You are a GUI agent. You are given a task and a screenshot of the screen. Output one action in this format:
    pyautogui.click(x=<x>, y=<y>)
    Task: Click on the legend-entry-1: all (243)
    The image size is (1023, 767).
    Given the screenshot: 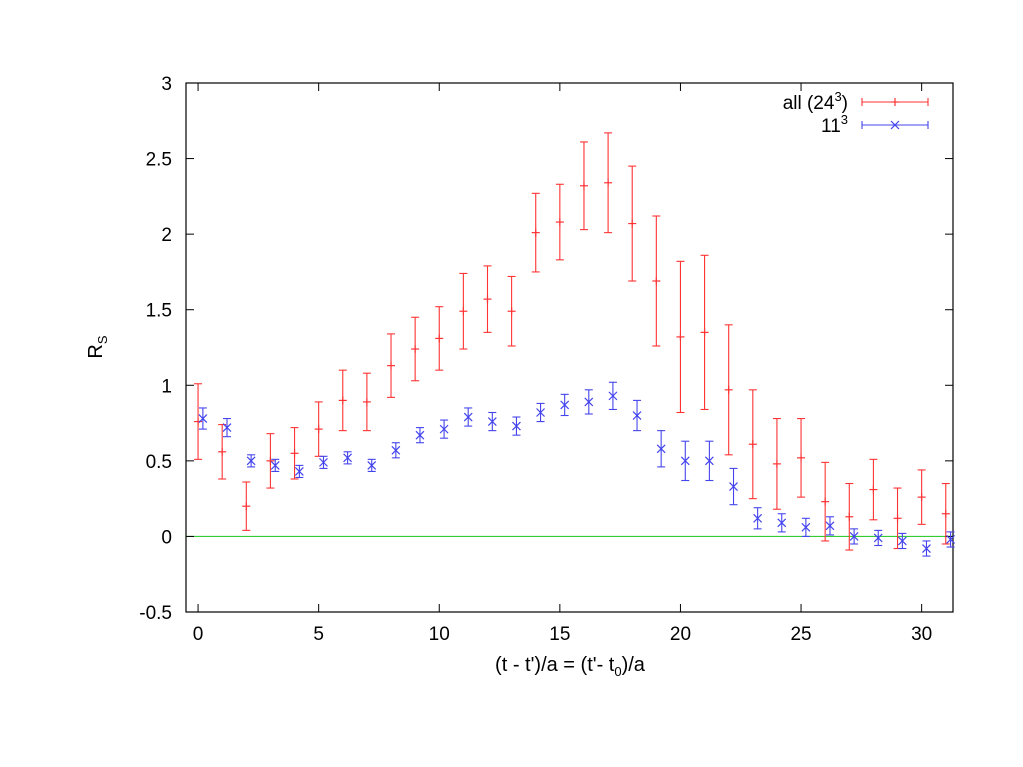 What is the action you would take?
    pyautogui.click(x=856, y=101)
    